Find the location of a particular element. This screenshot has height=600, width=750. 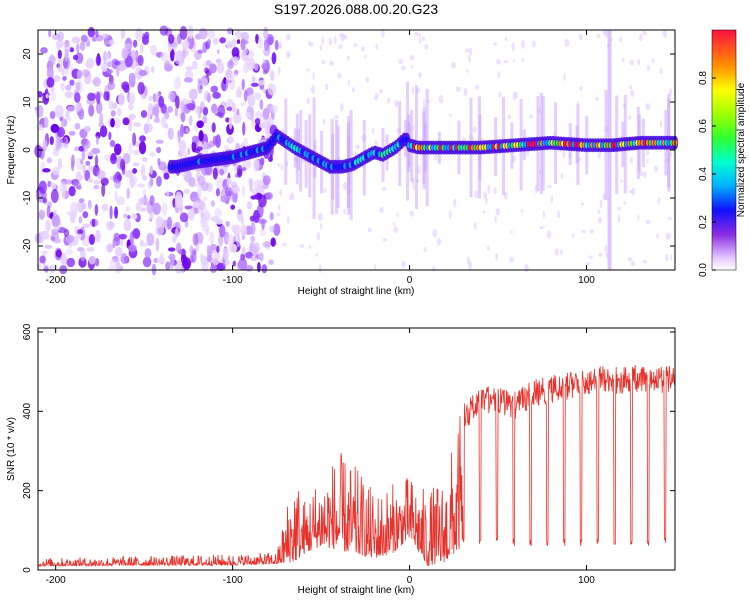

y-tick-label: 10 is located at coordinates (27, 102).